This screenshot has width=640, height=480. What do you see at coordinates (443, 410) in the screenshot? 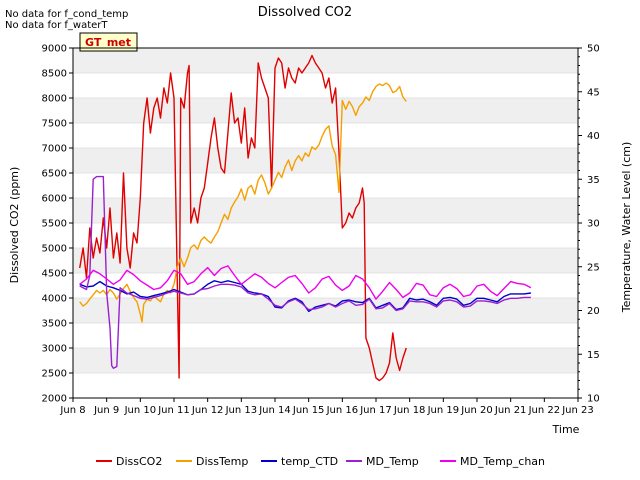
I see `x-tick-label: Jun 19` at bounding box center [443, 410].